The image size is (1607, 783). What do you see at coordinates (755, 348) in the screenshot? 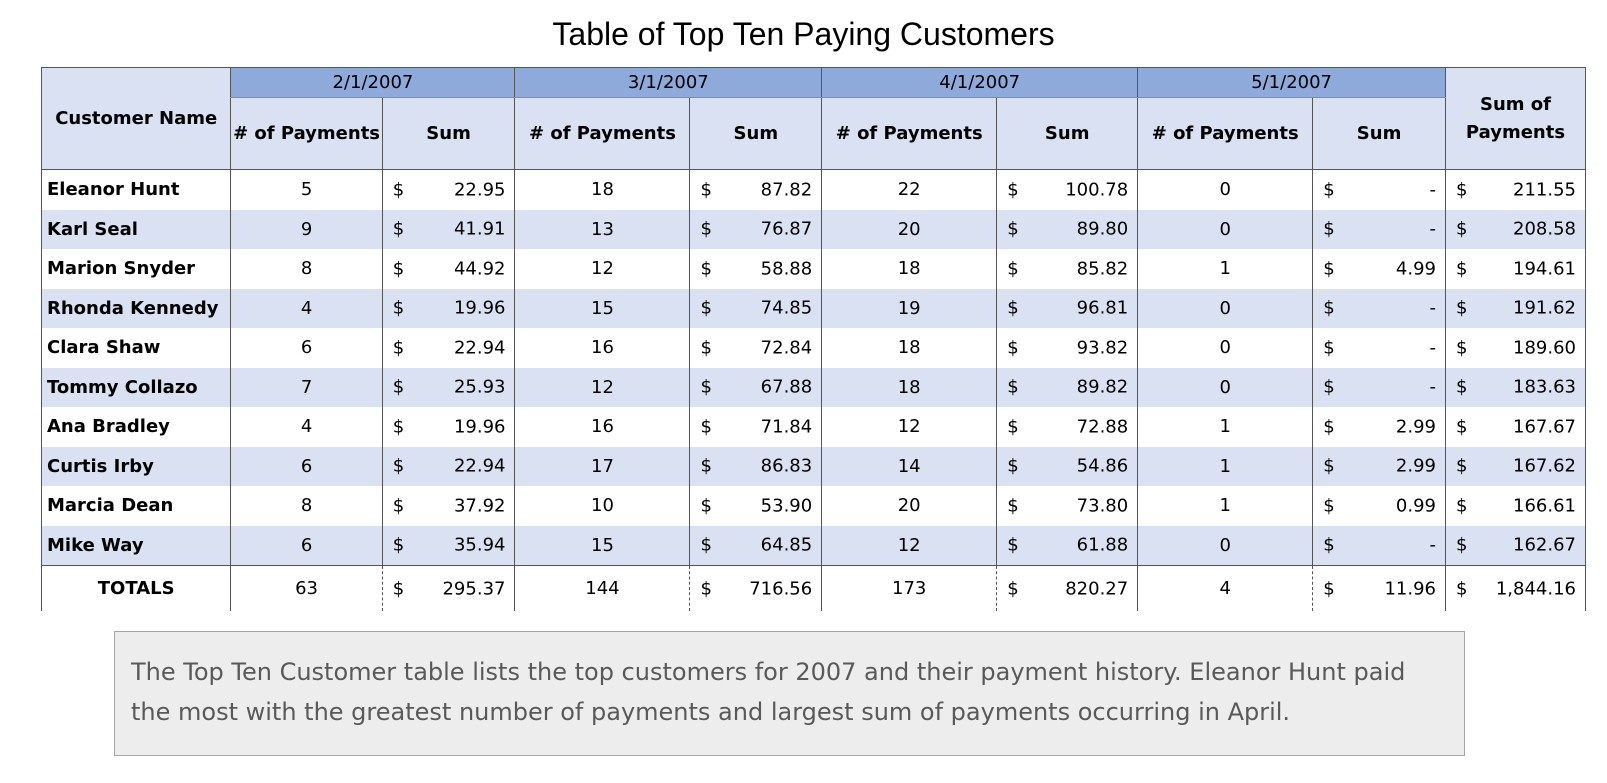
I see `sum-mar: $72.84` at bounding box center [755, 348].